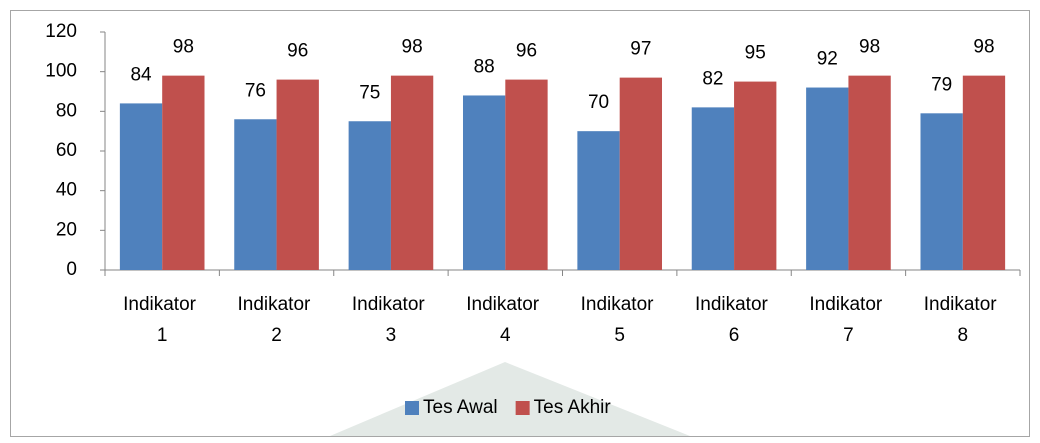 The height and width of the screenshot is (443, 1040). What do you see at coordinates (255, 90) in the screenshot?
I see `data-label: 76` at bounding box center [255, 90].